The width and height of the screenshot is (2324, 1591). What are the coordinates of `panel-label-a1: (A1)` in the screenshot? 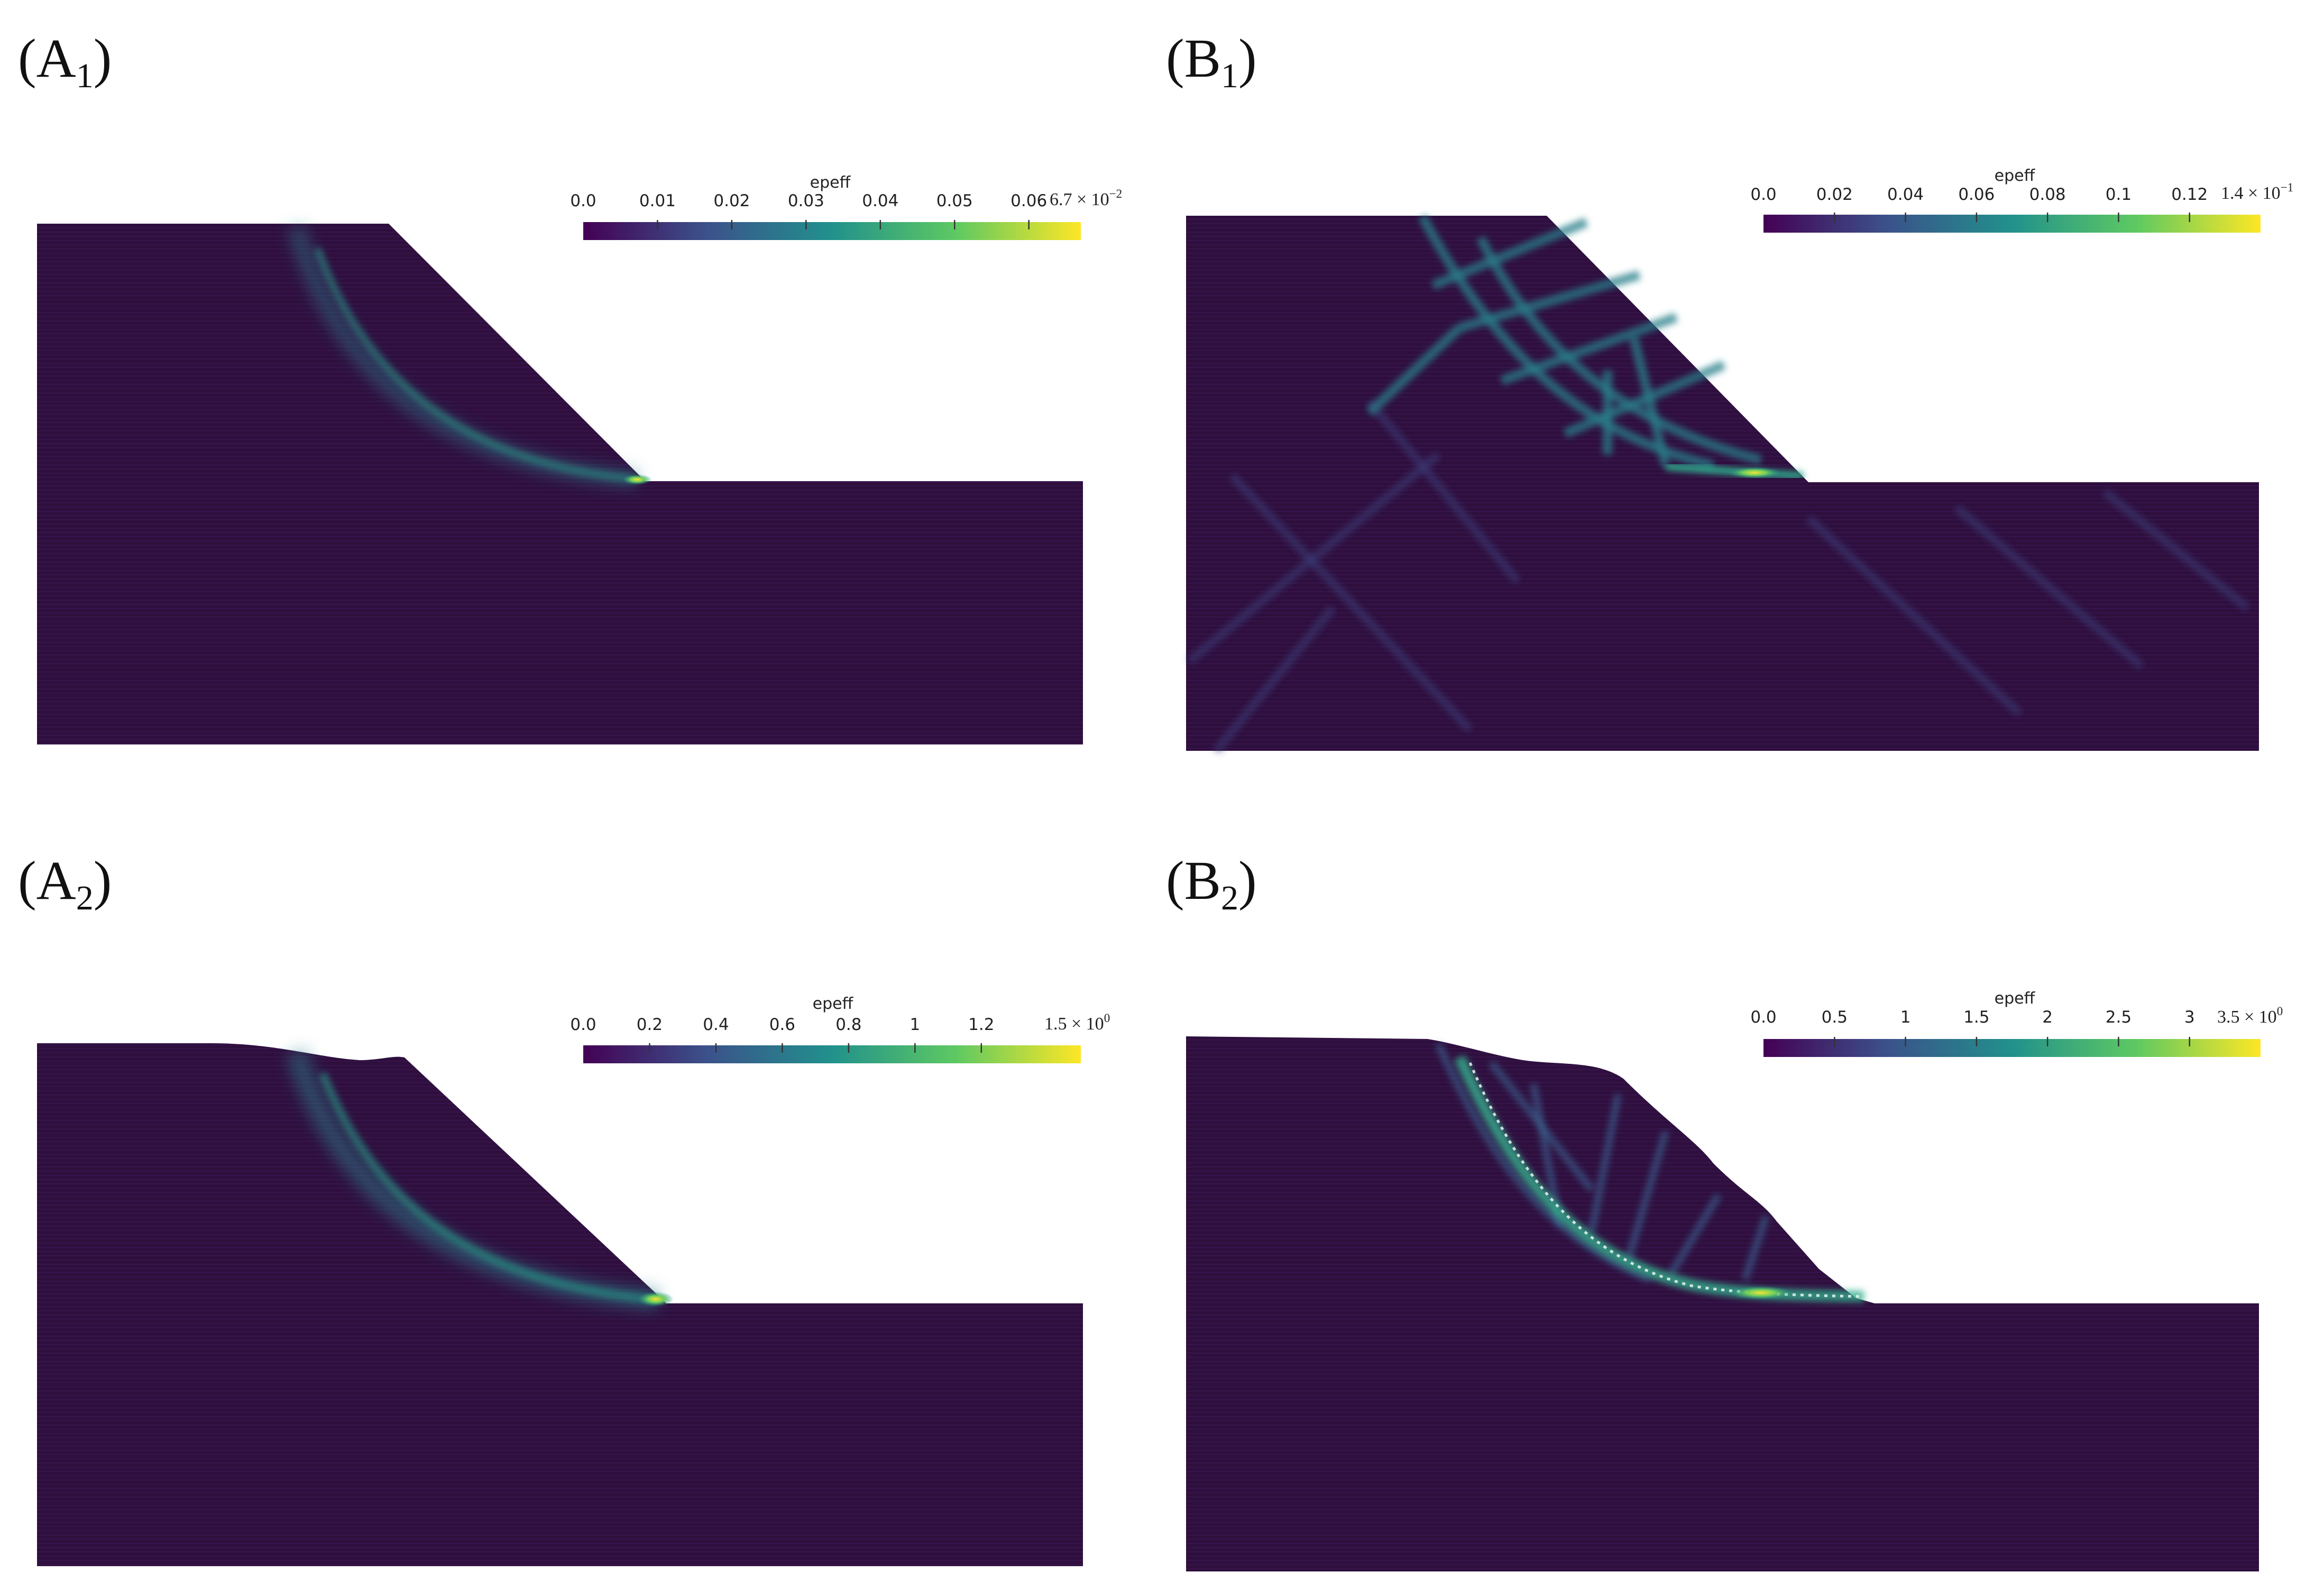 It's located at (65, 61).